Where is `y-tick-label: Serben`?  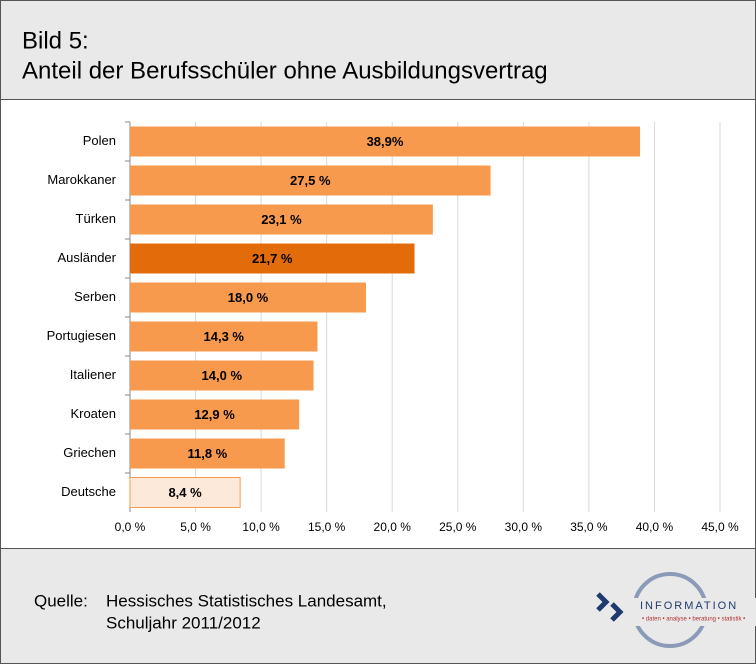 y-tick-label: Serben is located at coordinates (95, 296).